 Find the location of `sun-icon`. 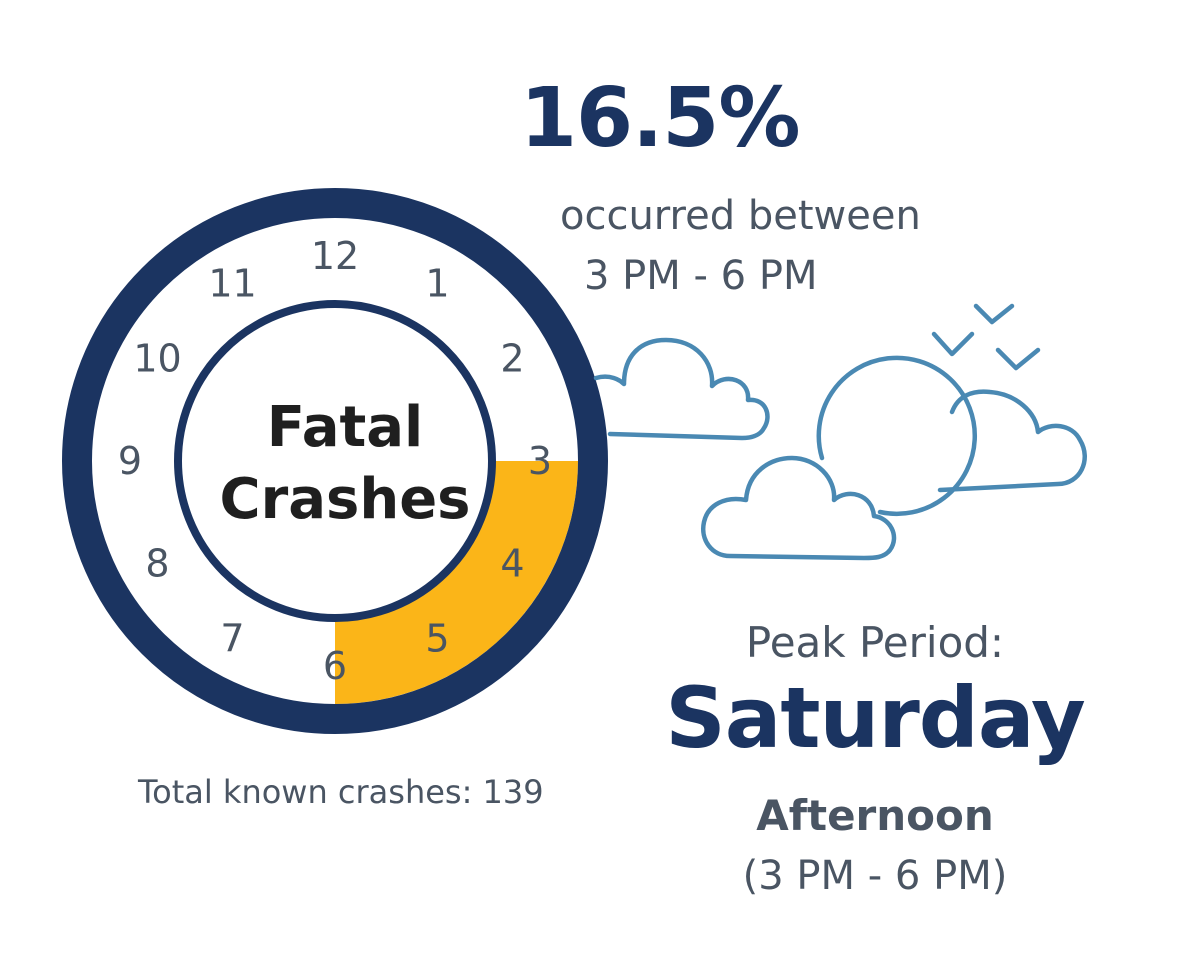

sun-icon is located at coordinates (897, 436).